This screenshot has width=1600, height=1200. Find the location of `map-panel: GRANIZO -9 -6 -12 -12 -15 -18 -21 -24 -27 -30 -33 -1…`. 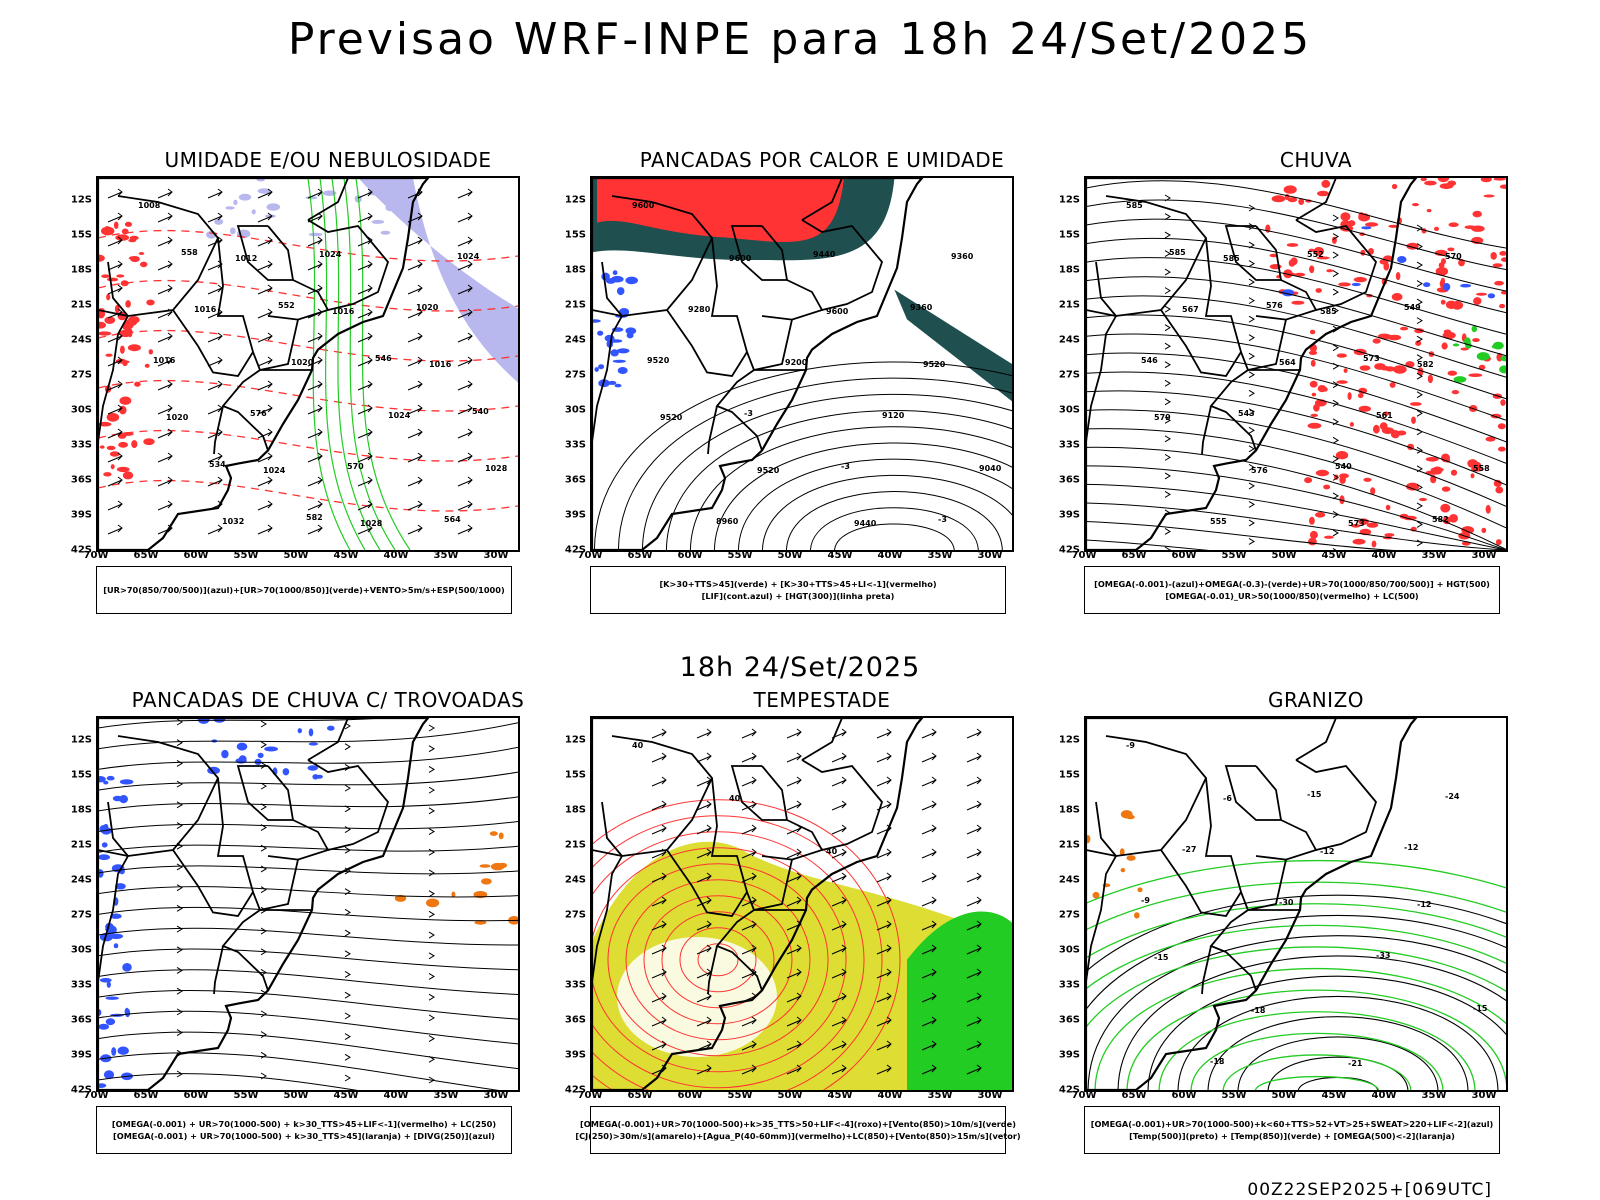

map-panel: GRANIZO -9 -6 -12 -12 -15 -18 -21 -24 -27 -30 -33 -1… is located at coordinates (1312, 928).